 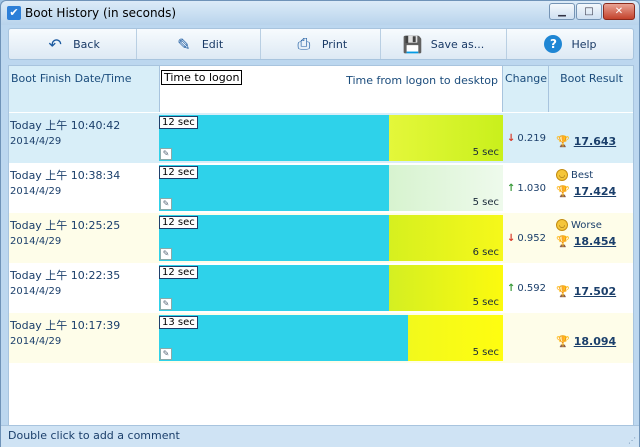 I want to click on header-boot-result: Boot Result, so click(x=591, y=78).